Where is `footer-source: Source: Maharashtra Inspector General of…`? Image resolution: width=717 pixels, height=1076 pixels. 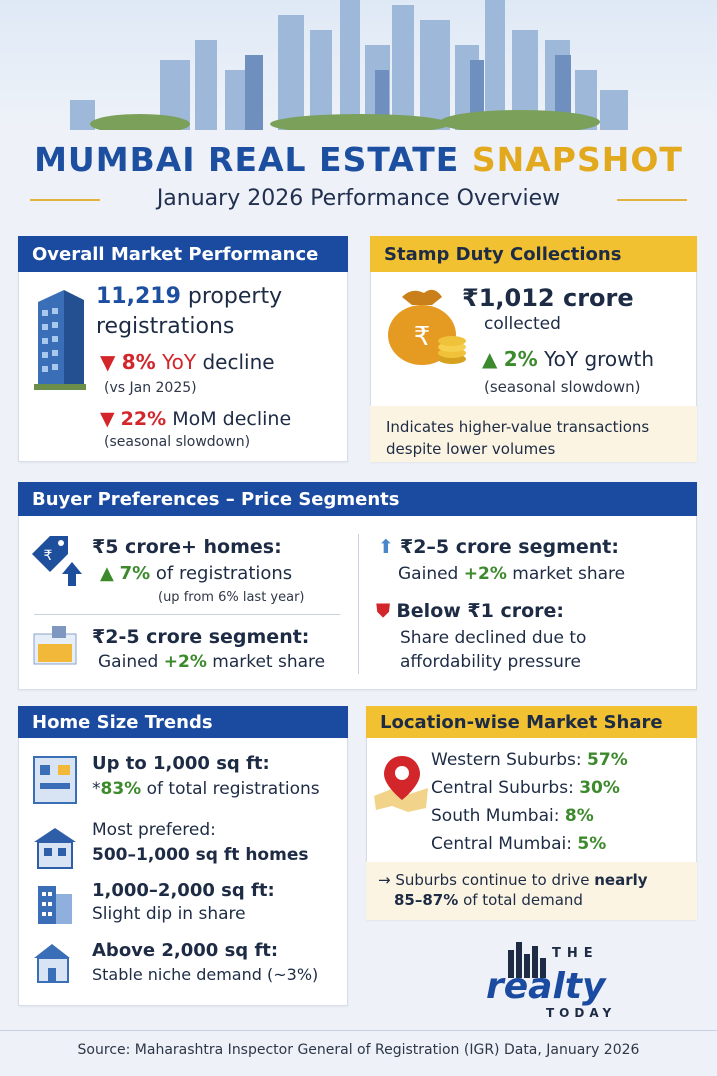
footer-source: Source: Maharashtra Inspector General of… is located at coordinates (358, 1050).